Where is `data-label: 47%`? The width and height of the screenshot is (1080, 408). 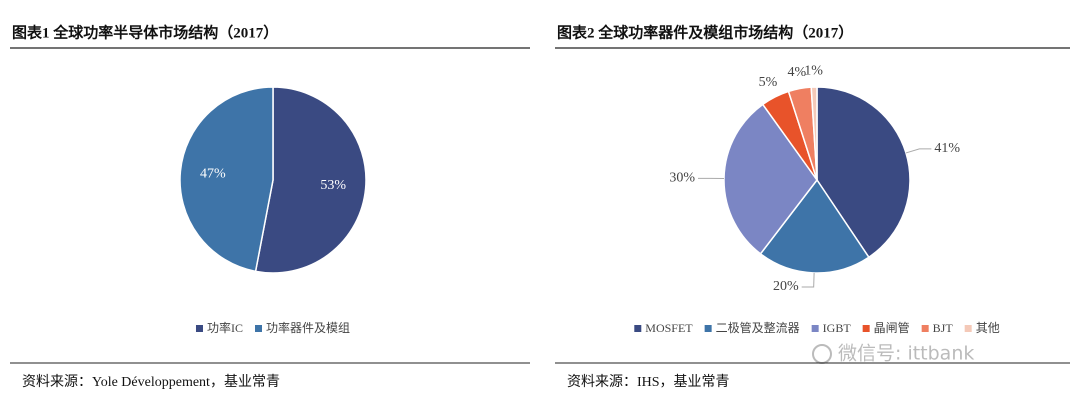 data-label: 47% is located at coordinates (213, 174).